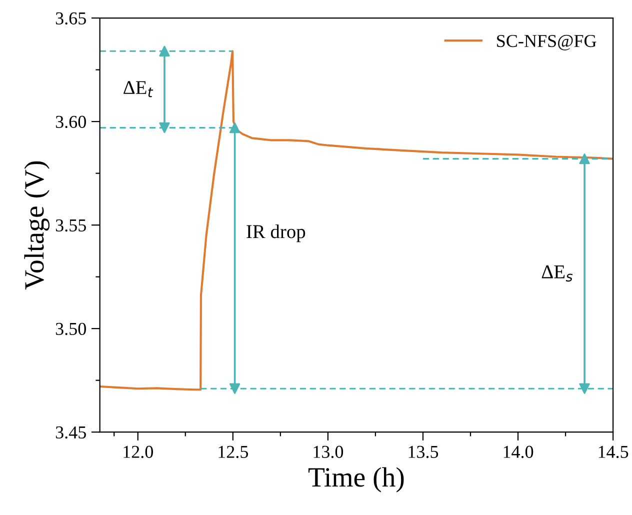 Image resolution: width=632 pixels, height=515 pixels. What do you see at coordinates (138, 452) in the screenshot?
I see `x-tick-label: 12.0` at bounding box center [138, 452].